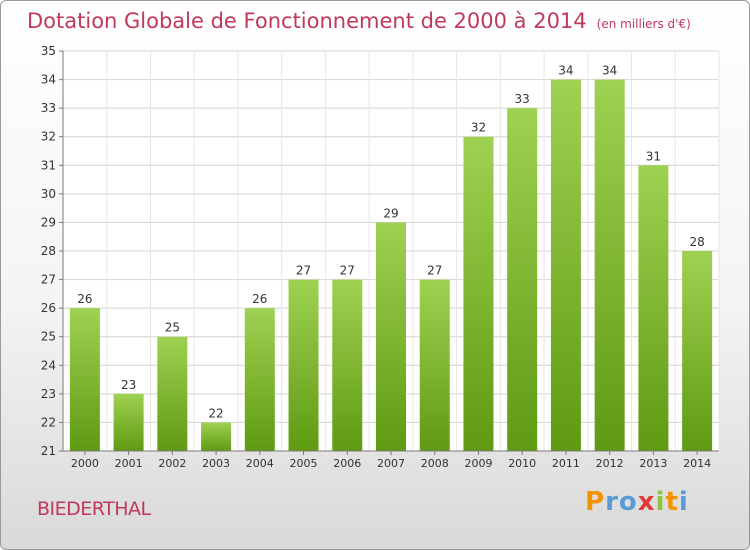 The width and height of the screenshot is (750, 550). I want to click on logo-letter: r, so click(612, 502).